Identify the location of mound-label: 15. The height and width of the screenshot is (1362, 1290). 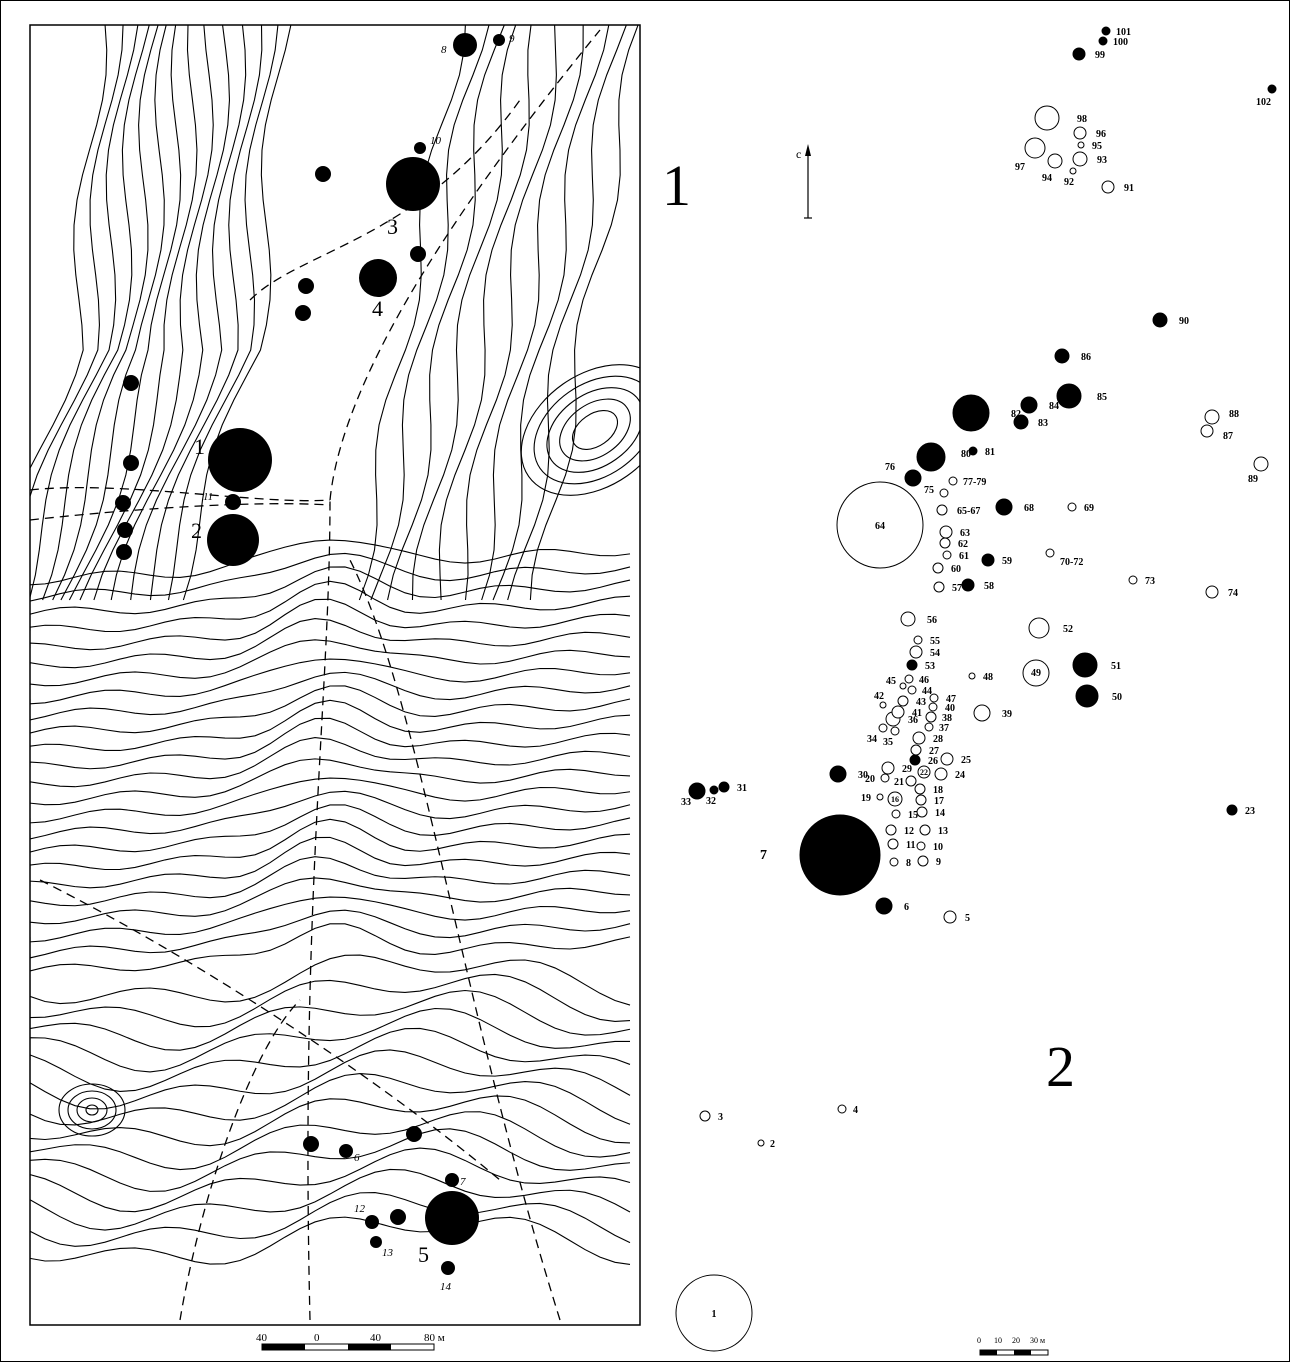
(913, 815).